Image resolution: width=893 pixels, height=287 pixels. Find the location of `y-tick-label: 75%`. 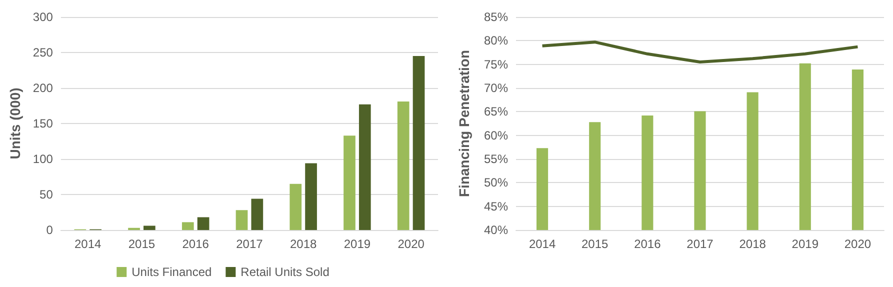

y-tick-label: 75% is located at coordinates (496, 64).